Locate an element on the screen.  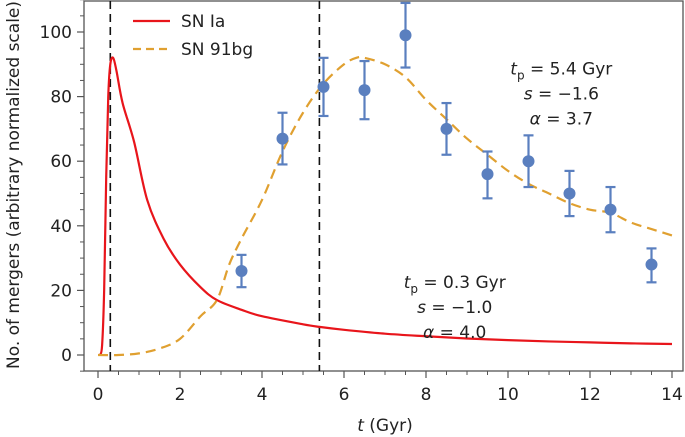
x-axis-label-var: t is located at coordinates (361, 426).